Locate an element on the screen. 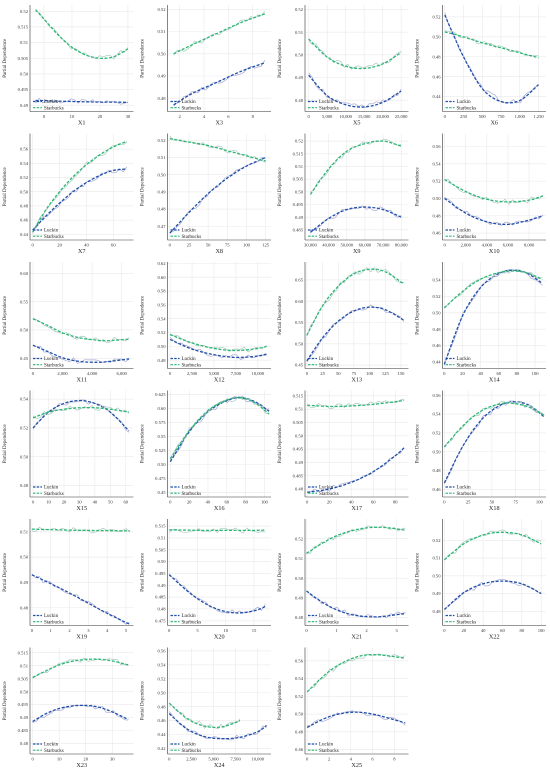 The image size is (550, 771). x-tick-label: 20 is located at coordinates (85, 759).